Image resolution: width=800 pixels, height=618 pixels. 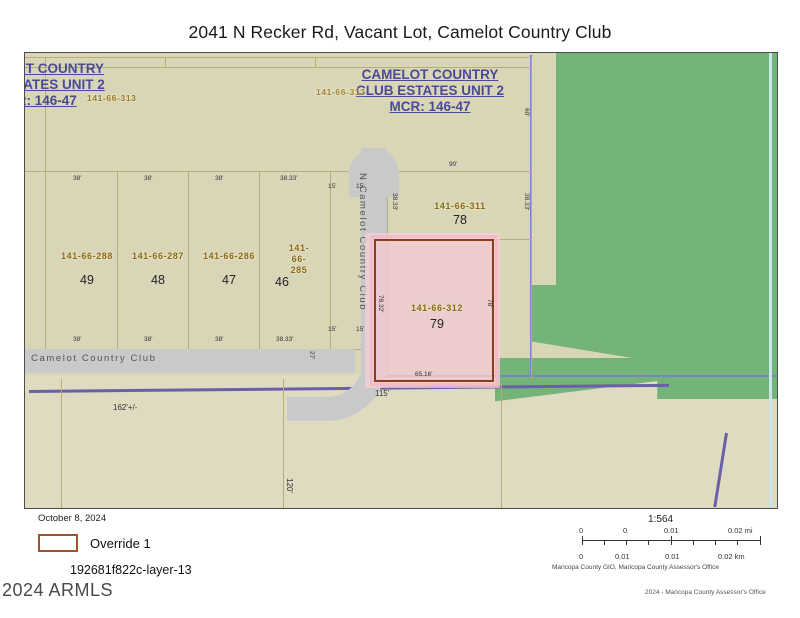 I want to click on scale-bottom-label: 0.02 km, so click(x=731, y=556).